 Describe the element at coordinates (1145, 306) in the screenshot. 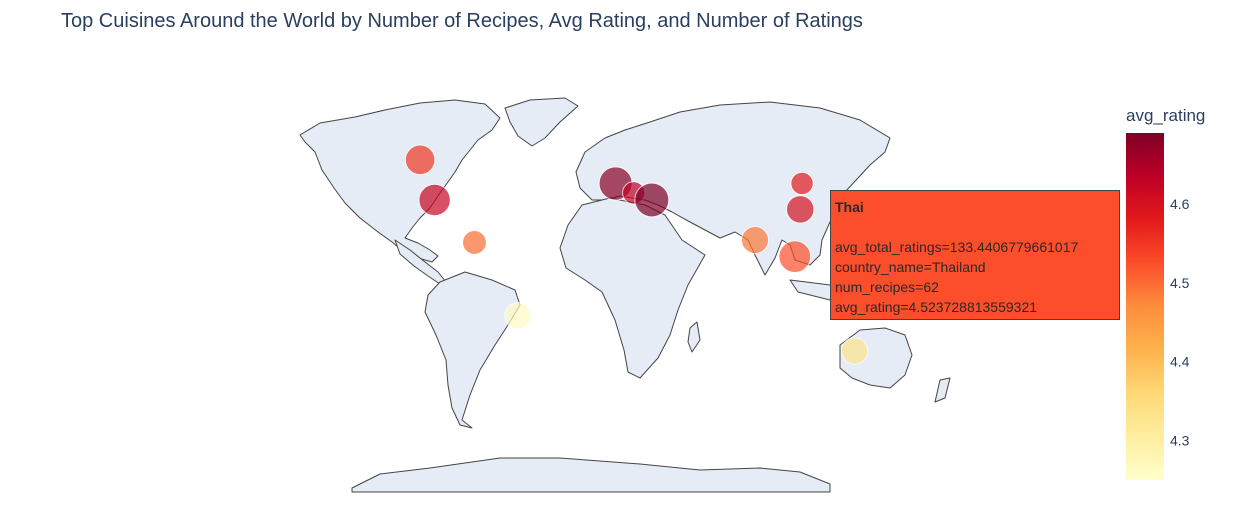

I see `colorbar-gradient` at that location.